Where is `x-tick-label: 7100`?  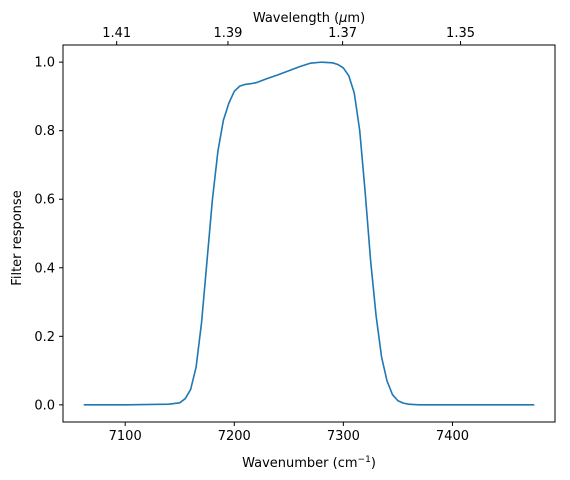 x-tick-label: 7100 is located at coordinates (125, 436).